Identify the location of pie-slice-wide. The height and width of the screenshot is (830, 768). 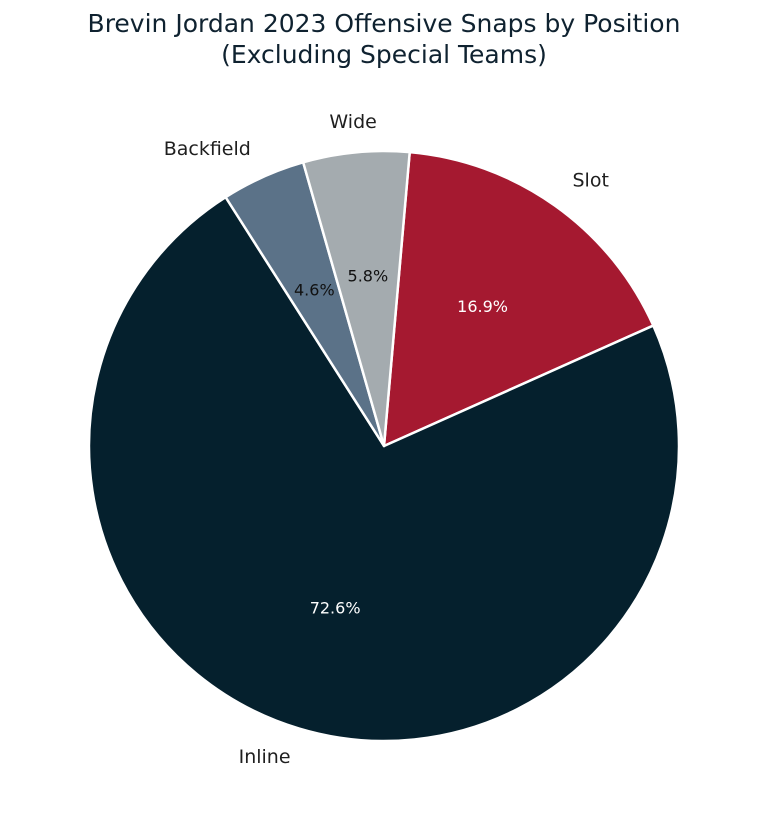
(356, 298).